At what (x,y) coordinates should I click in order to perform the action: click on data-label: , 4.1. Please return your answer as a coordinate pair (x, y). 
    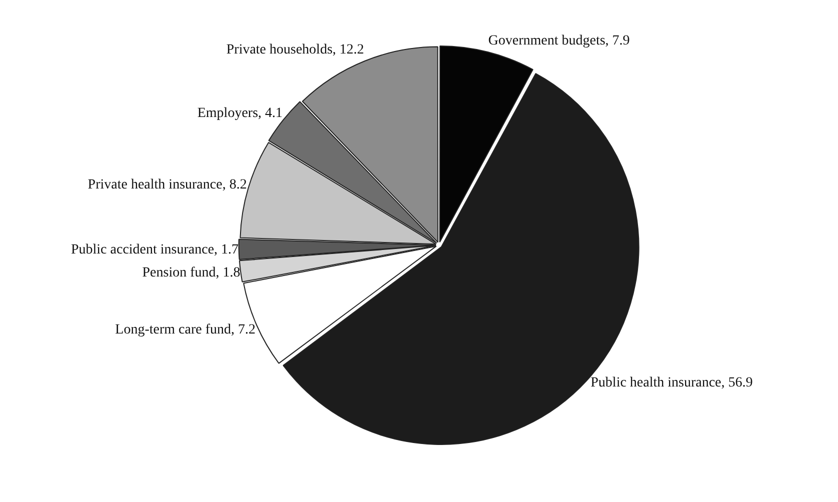
    Looking at the image, I should click on (270, 114).